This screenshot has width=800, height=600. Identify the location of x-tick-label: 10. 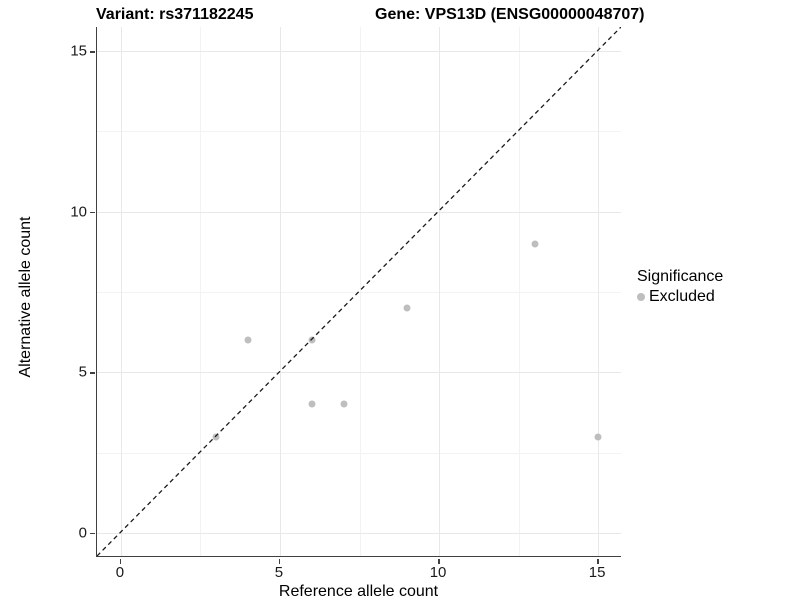
(438, 572).